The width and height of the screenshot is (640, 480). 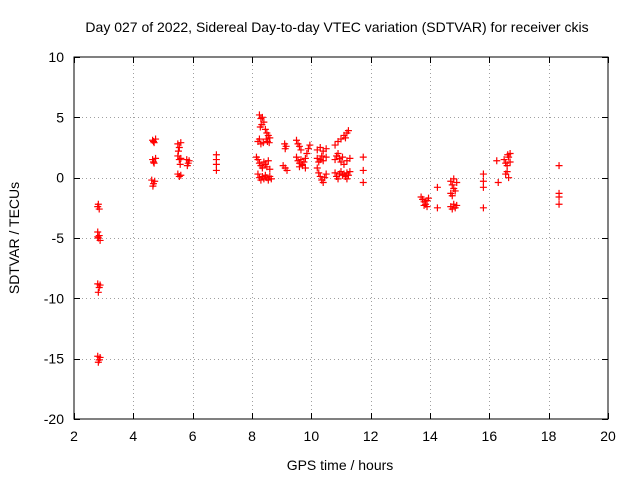 I want to click on x-axis-label: GPS time / hours, so click(x=340, y=465).